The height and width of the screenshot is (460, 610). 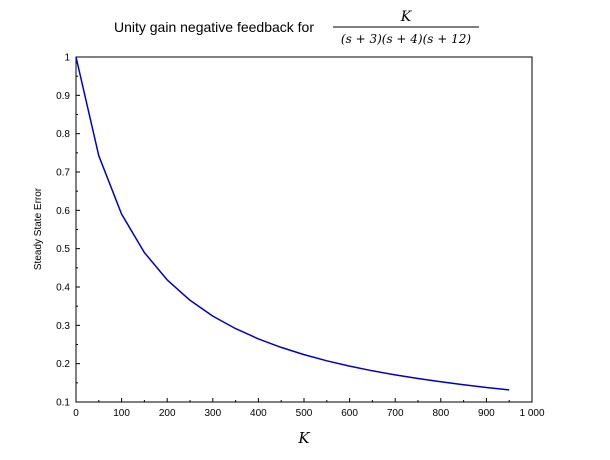 I want to click on x-tick-label: 200, so click(x=167, y=413).